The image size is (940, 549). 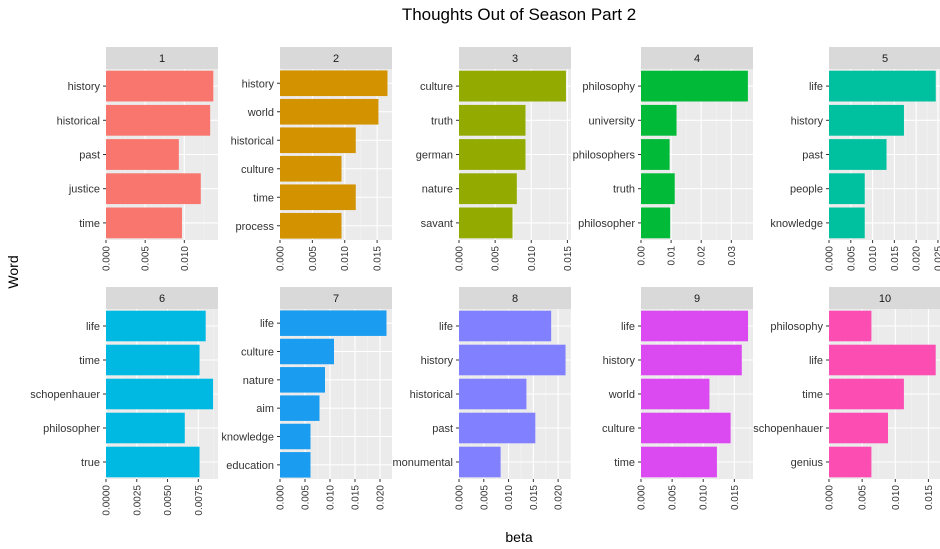 What do you see at coordinates (807, 463) in the screenshot?
I see `y-tick-label: genius` at bounding box center [807, 463].